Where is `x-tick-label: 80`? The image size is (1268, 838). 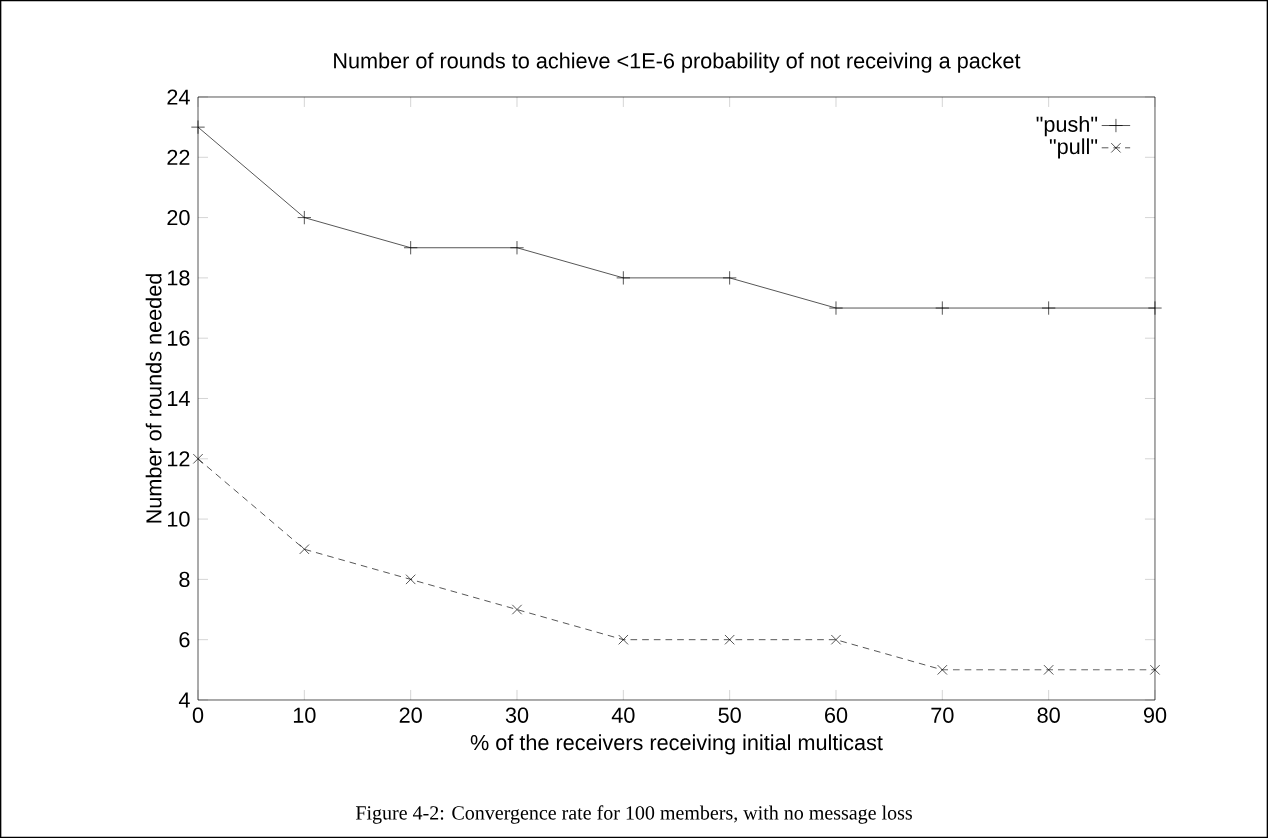 x-tick-label: 80 is located at coordinates (1048, 715).